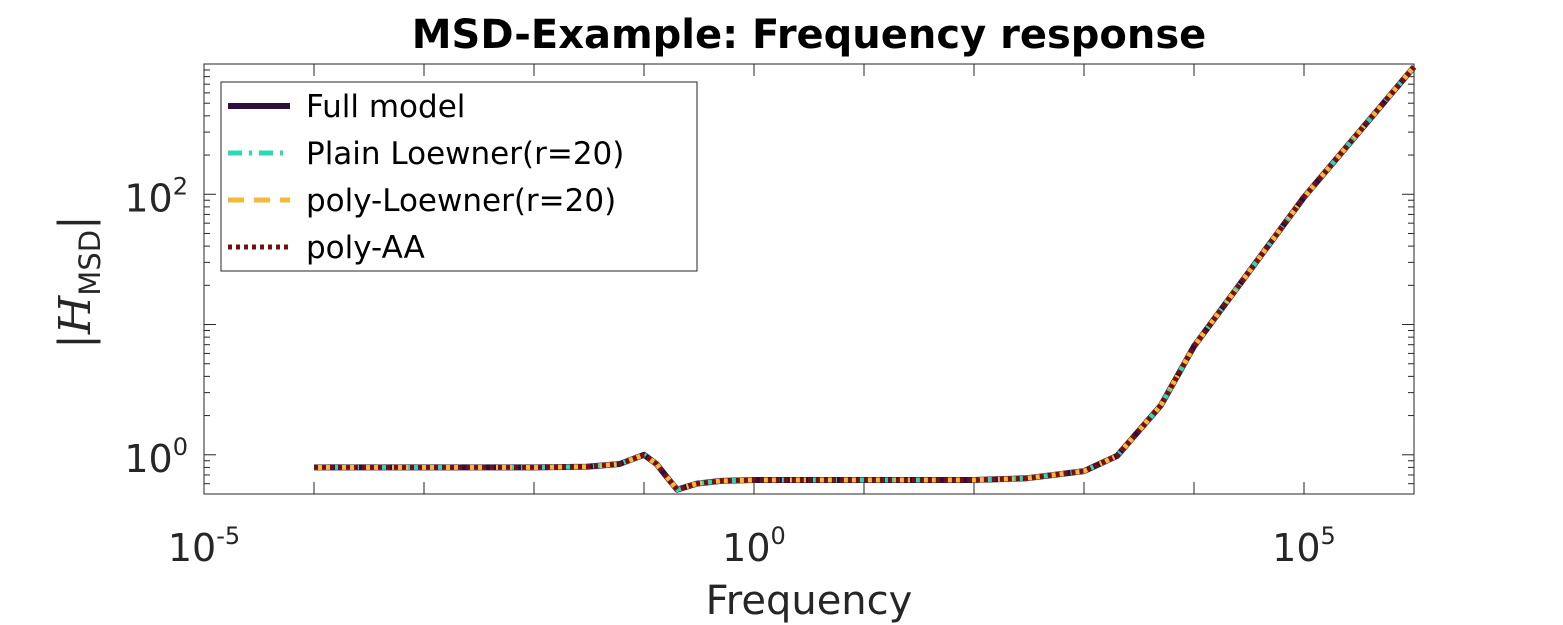 The width and height of the screenshot is (1563, 625). Describe the element at coordinates (156, 457) in the screenshot. I see `y-tick-label: 100` at that location.